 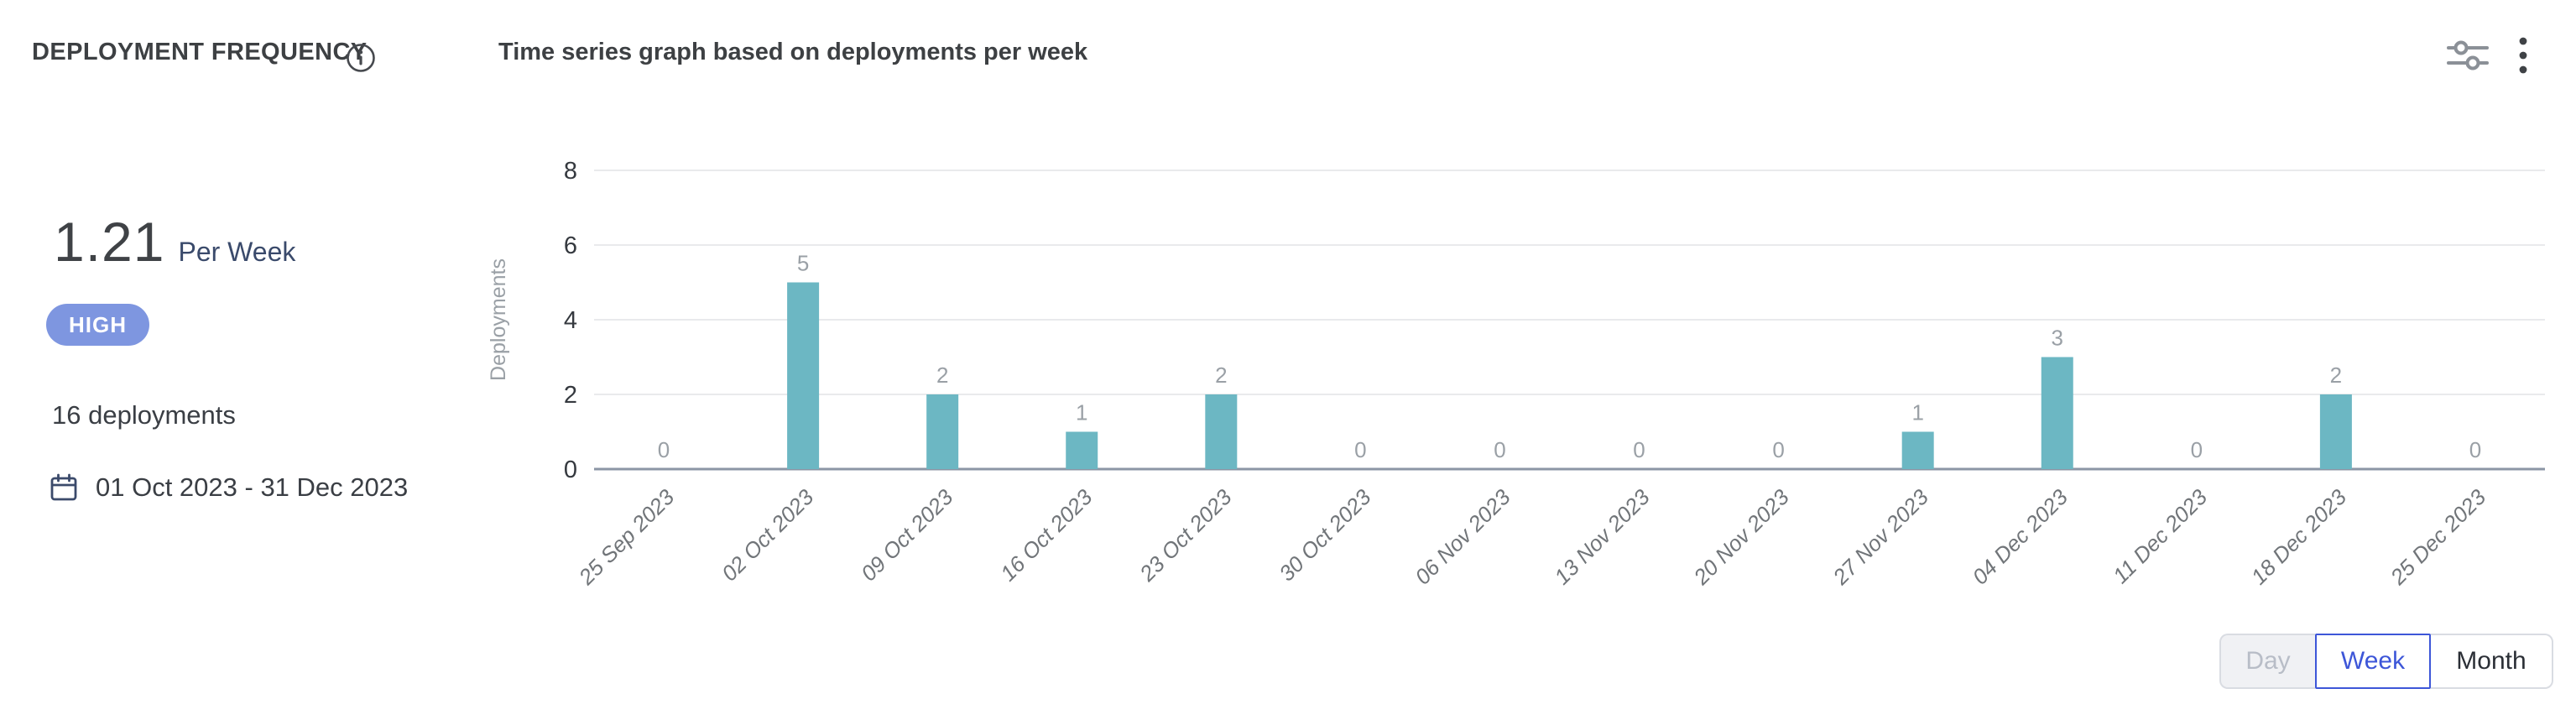 What do you see at coordinates (803, 263) in the screenshot?
I see `bar-value-label: 5` at bounding box center [803, 263].